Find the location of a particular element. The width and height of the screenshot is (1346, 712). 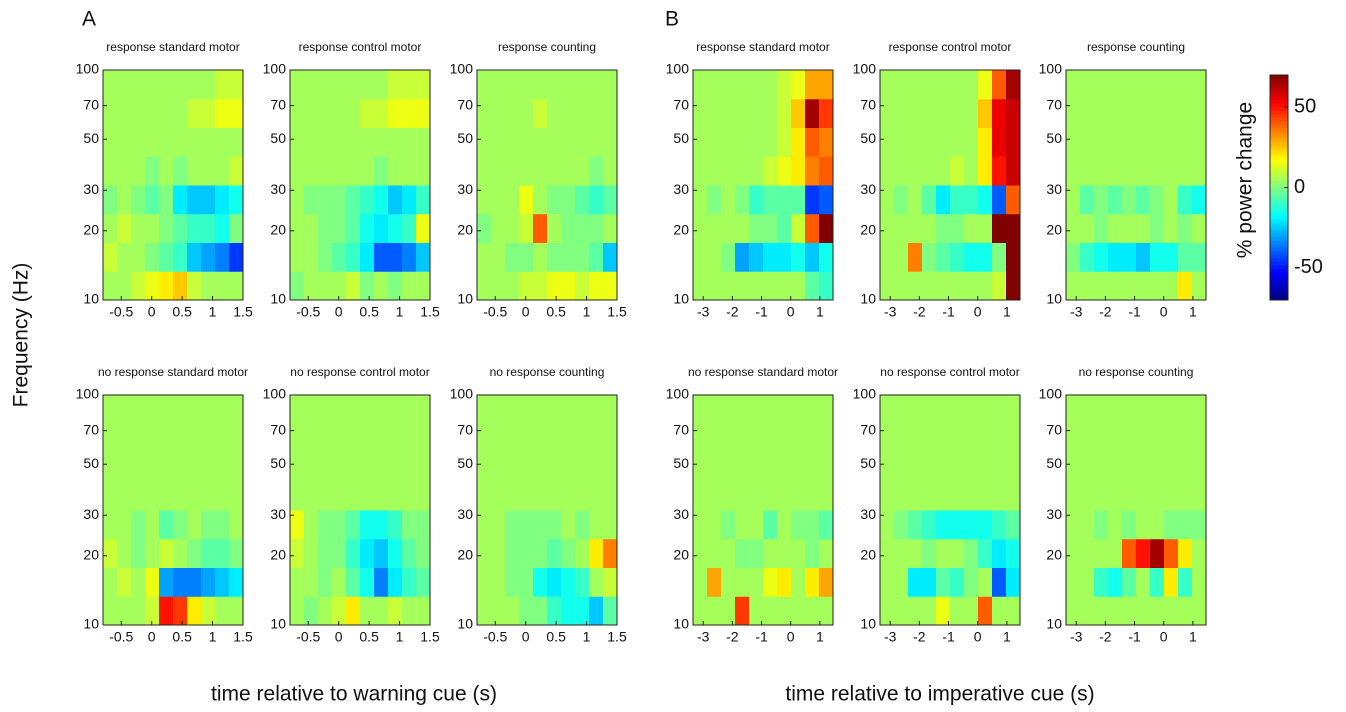

x-tick-label: 1 is located at coordinates (400, 637).